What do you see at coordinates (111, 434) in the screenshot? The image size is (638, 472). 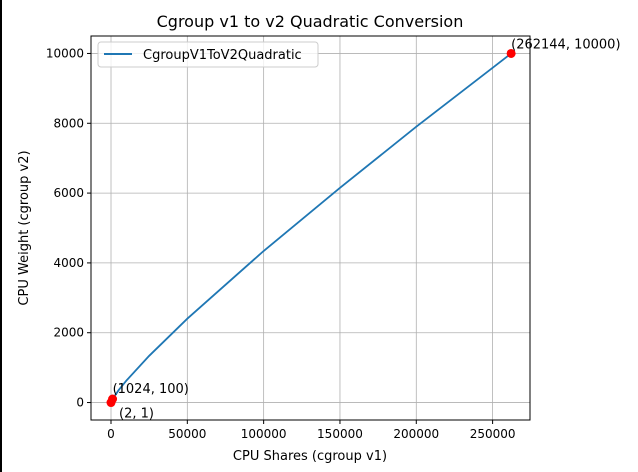 I see `x-tick-label: 0` at bounding box center [111, 434].